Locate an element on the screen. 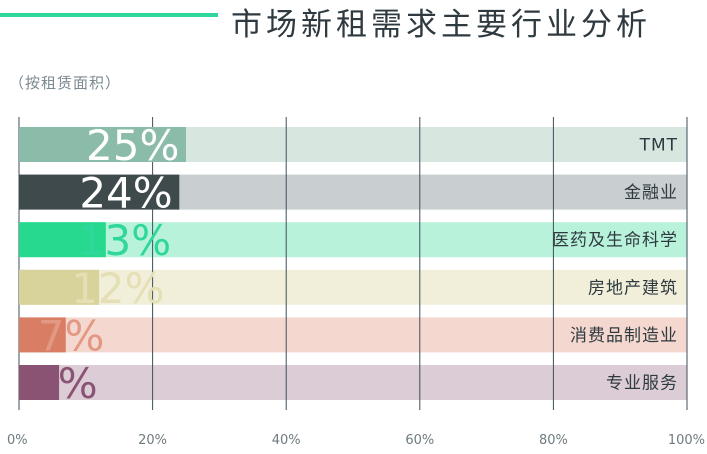 Image resolution: width=707 pixels, height=454 pixels. x-tick-label: 100% is located at coordinates (686, 440).